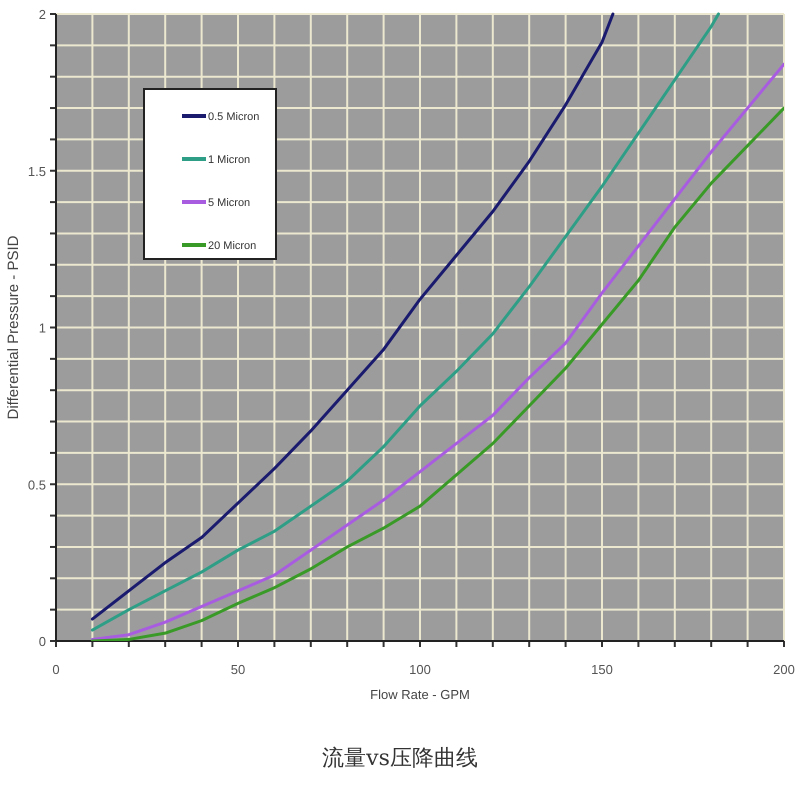 The width and height of the screenshot is (800, 800). What do you see at coordinates (232, 246) in the screenshot?
I see `legend-label: 20 Micron` at bounding box center [232, 246].